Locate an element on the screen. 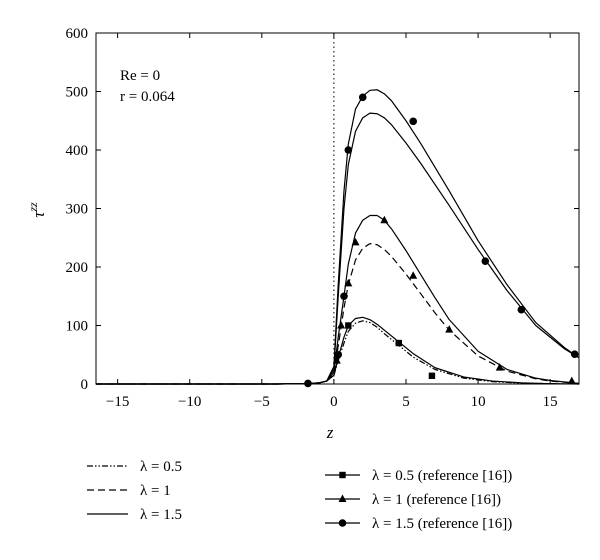 The height and width of the screenshot is (560, 600). y-tick-label: 300 is located at coordinates (77, 210).